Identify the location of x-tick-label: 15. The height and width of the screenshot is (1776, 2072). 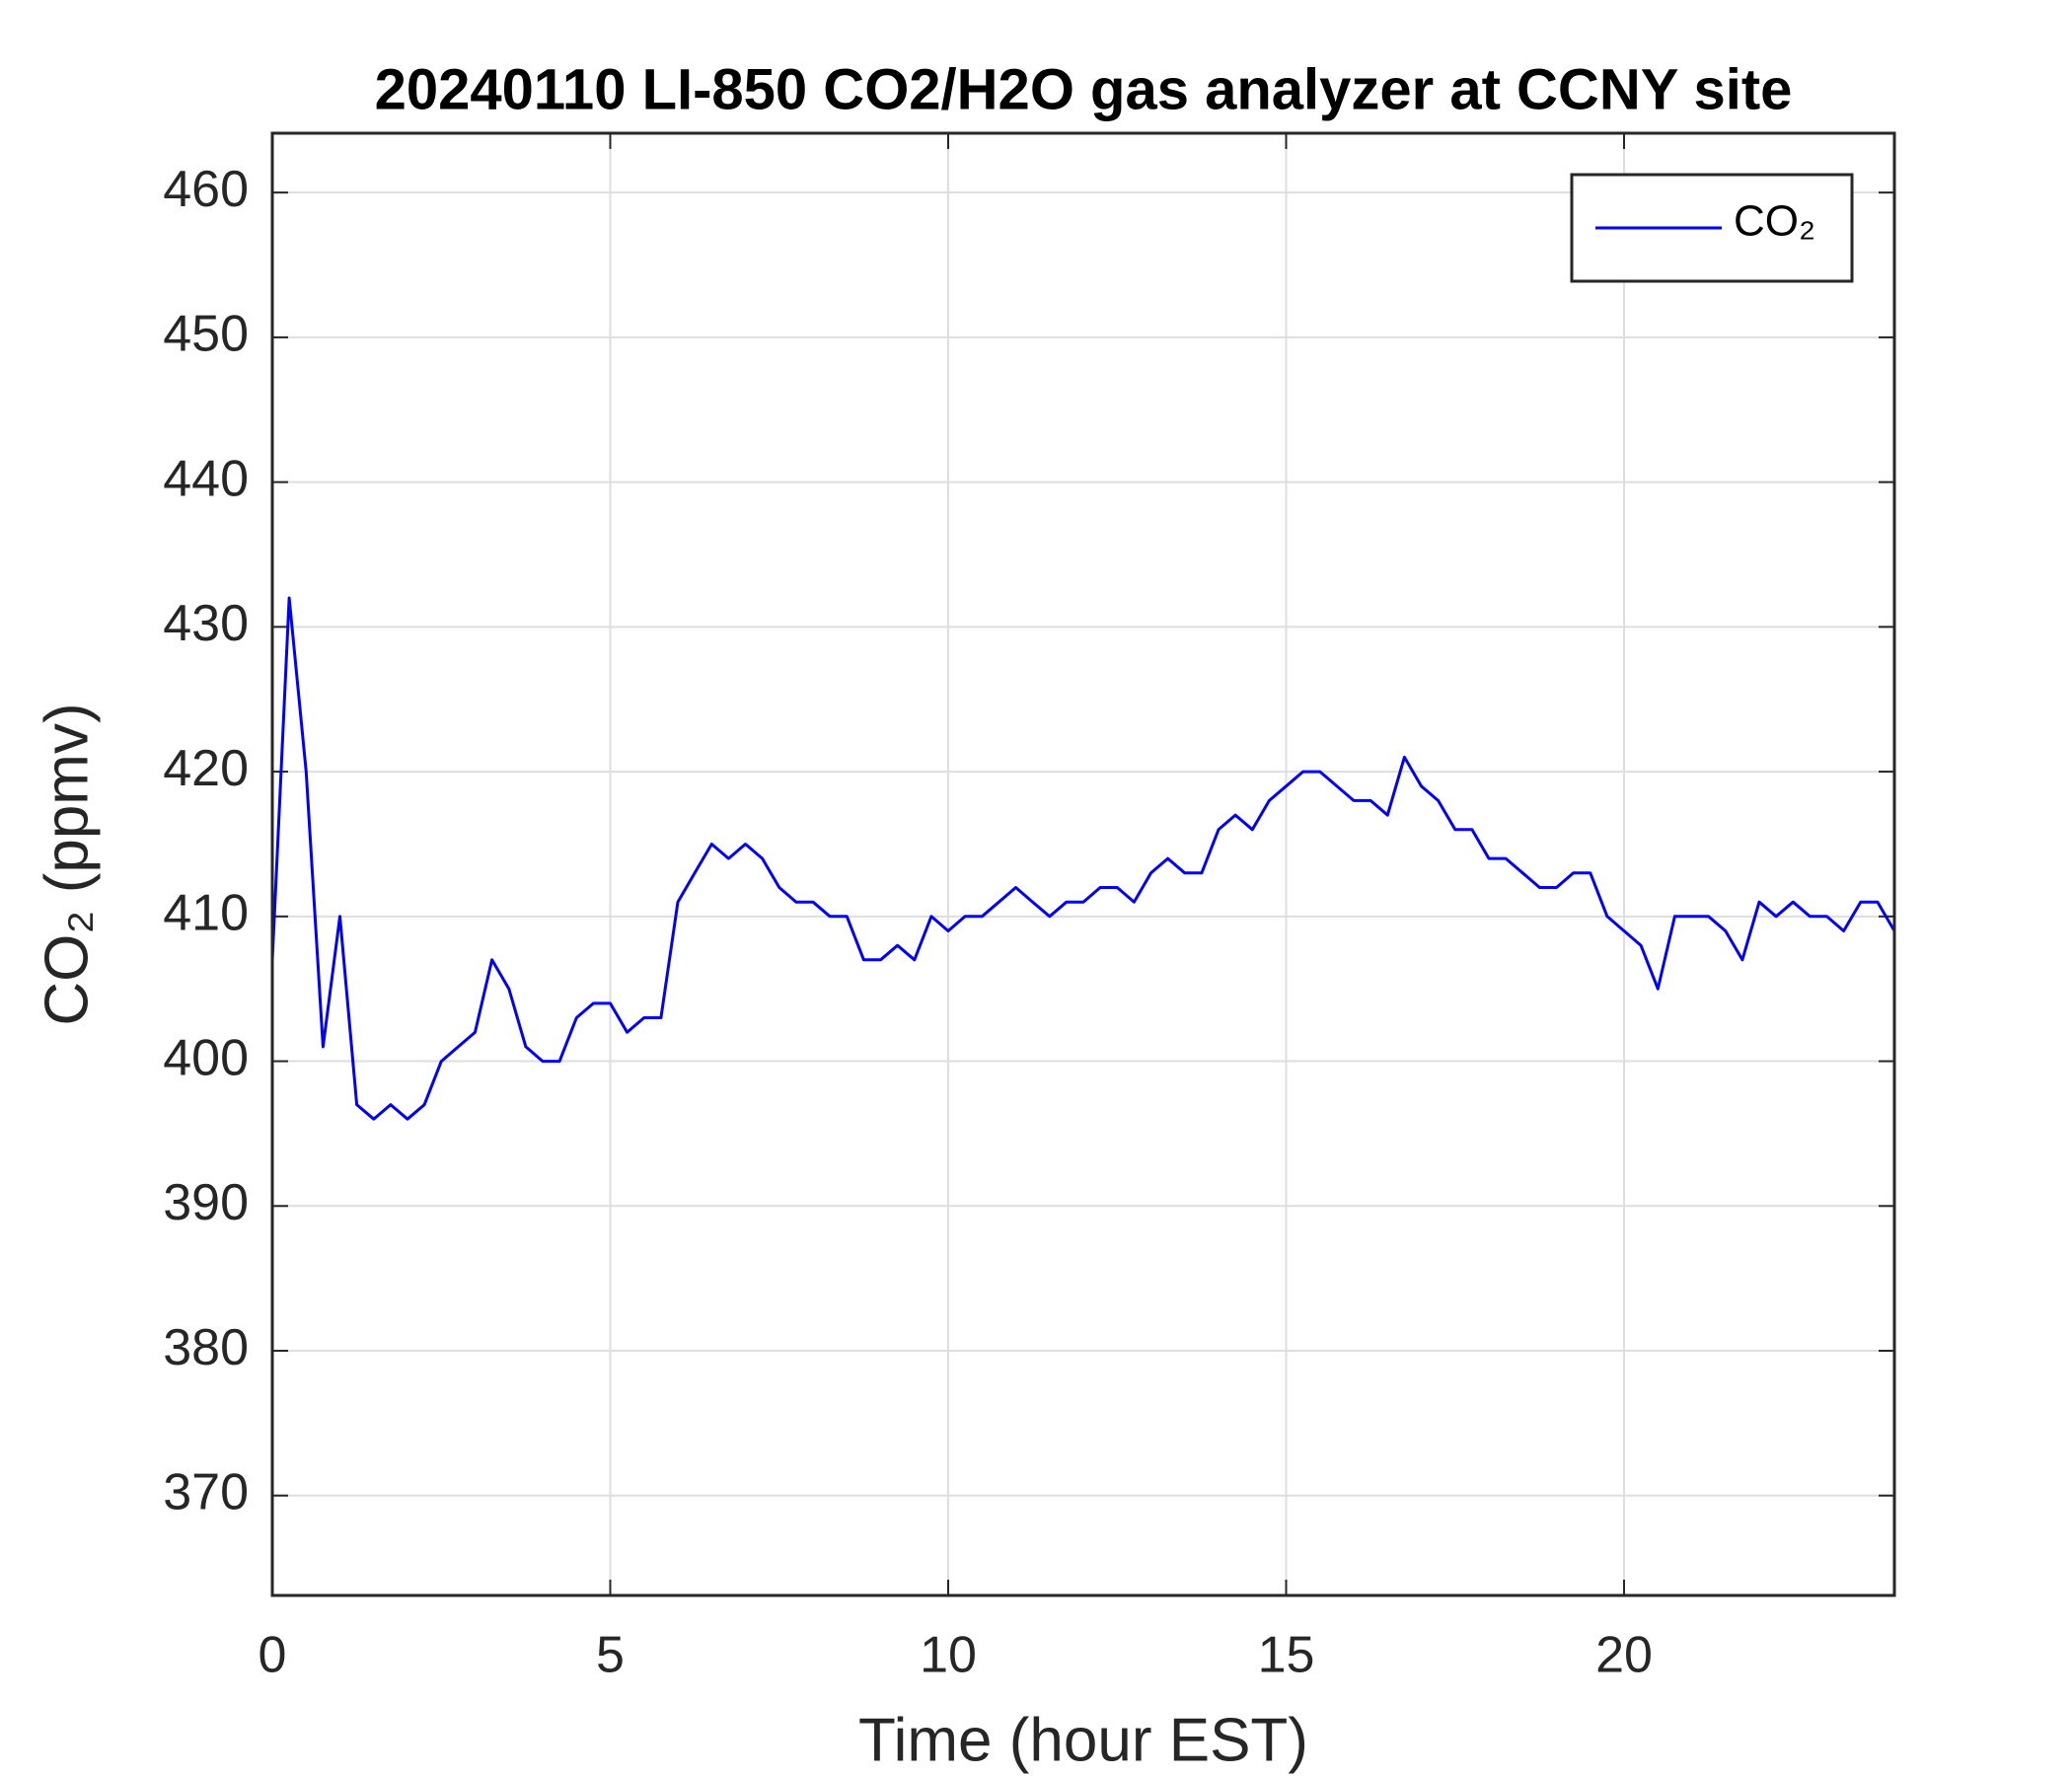
(1286, 1655).